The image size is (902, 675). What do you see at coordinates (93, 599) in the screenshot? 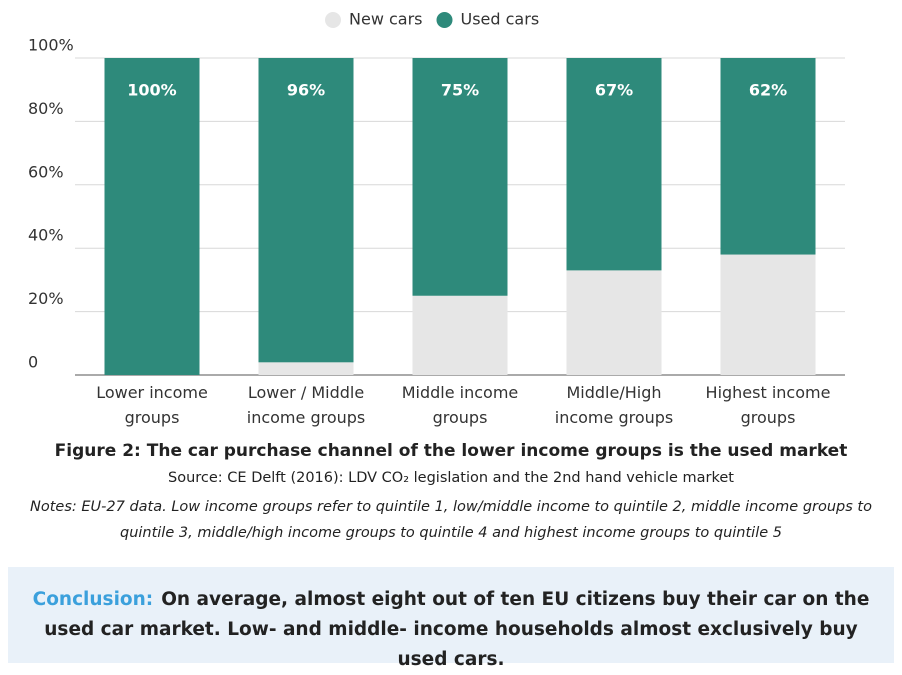
I see `conclusion-label: Conclusion:` at bounding box center [93, 599].